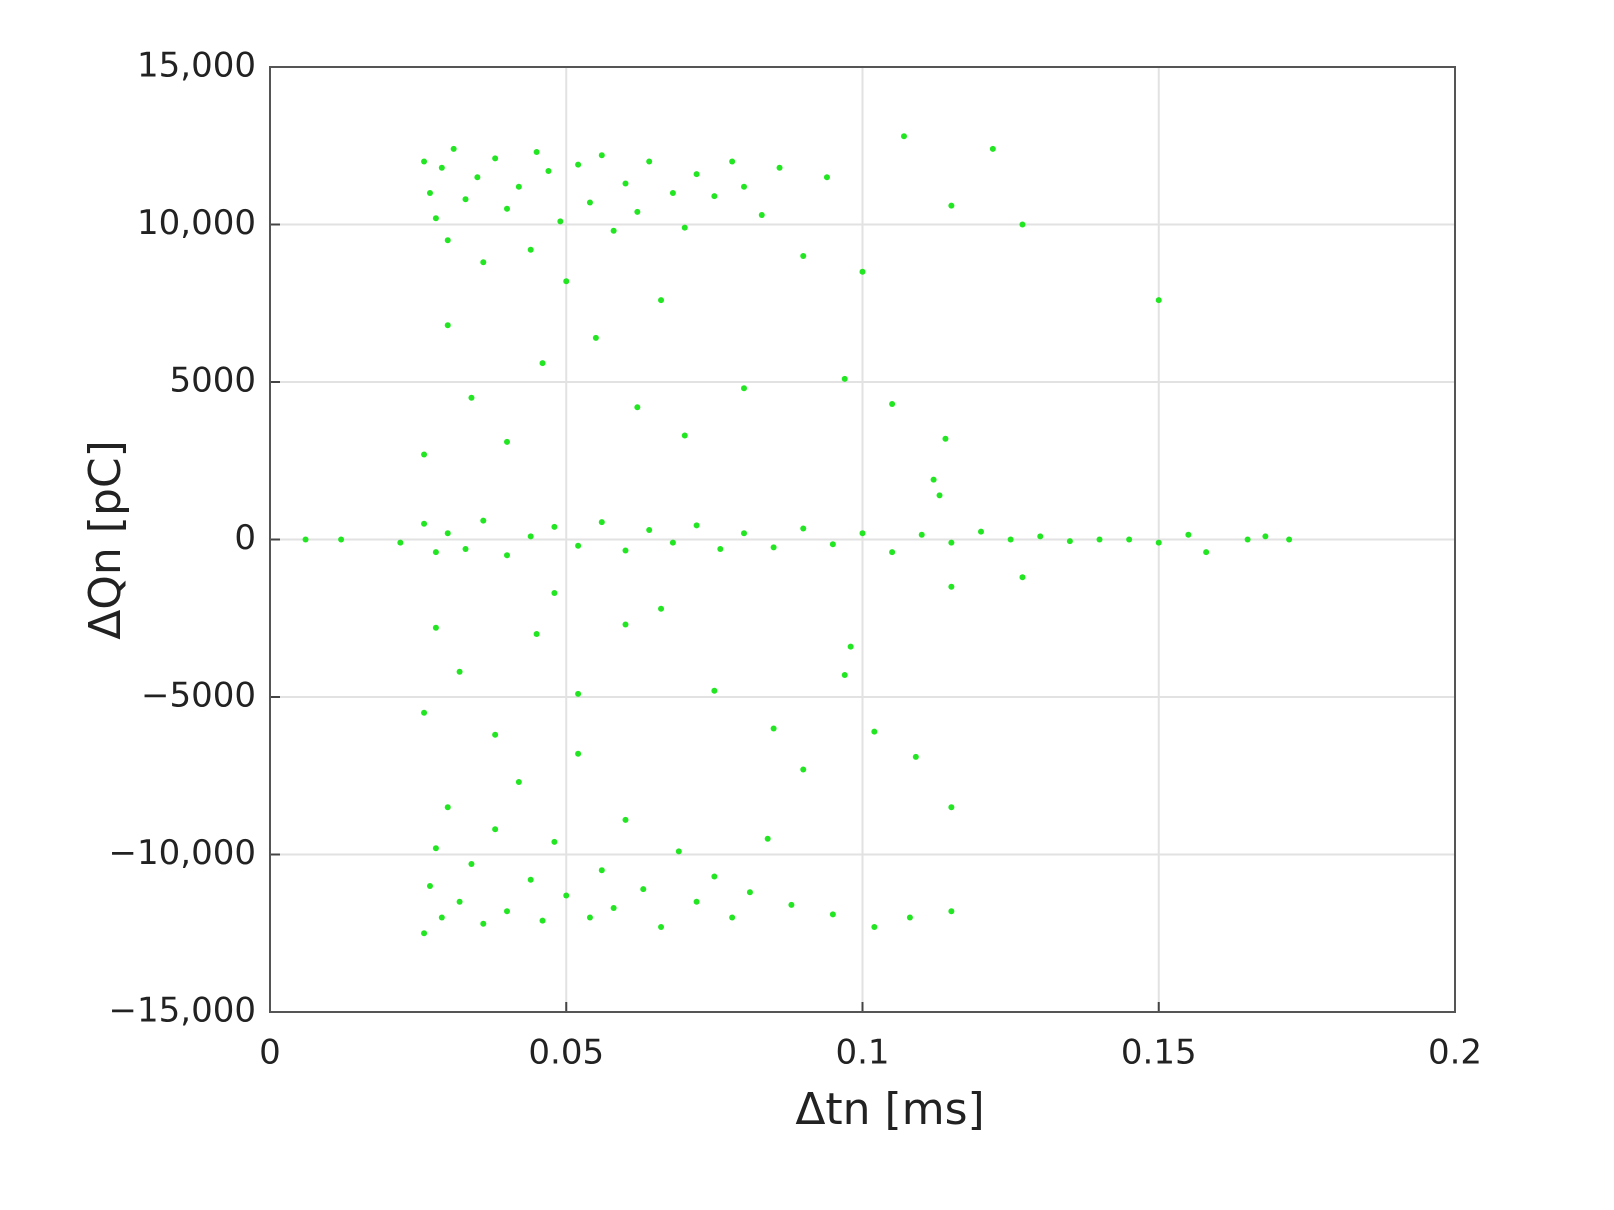 The height and width of the screenshot is (1210, 1614). What do you see at coordinates (105, 540) in the screenshot?
I see `y-axis-label: ΔQn [pC]` at bounding box center [105, 540].